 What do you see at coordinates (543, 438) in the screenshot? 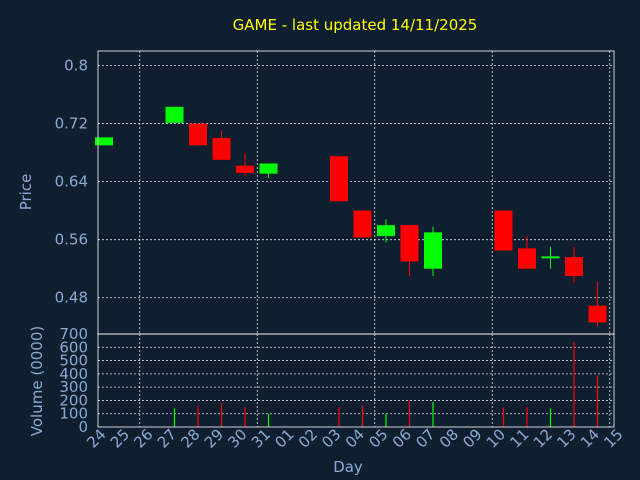
I see `x-tick-label: 12` at bounding box center [543, 438].